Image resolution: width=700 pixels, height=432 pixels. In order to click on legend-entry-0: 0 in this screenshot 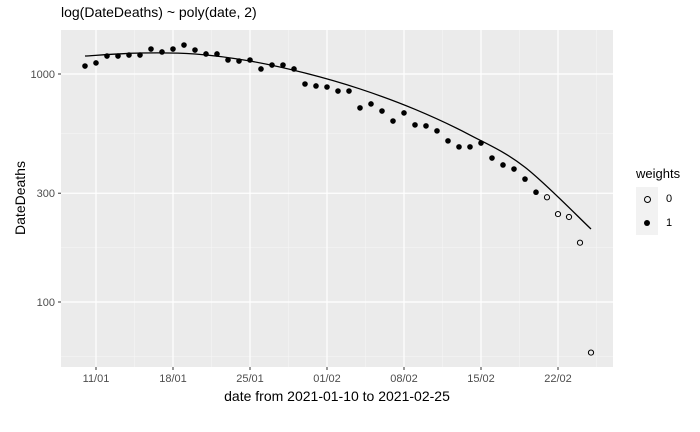, I will do `click(658, 199)`.